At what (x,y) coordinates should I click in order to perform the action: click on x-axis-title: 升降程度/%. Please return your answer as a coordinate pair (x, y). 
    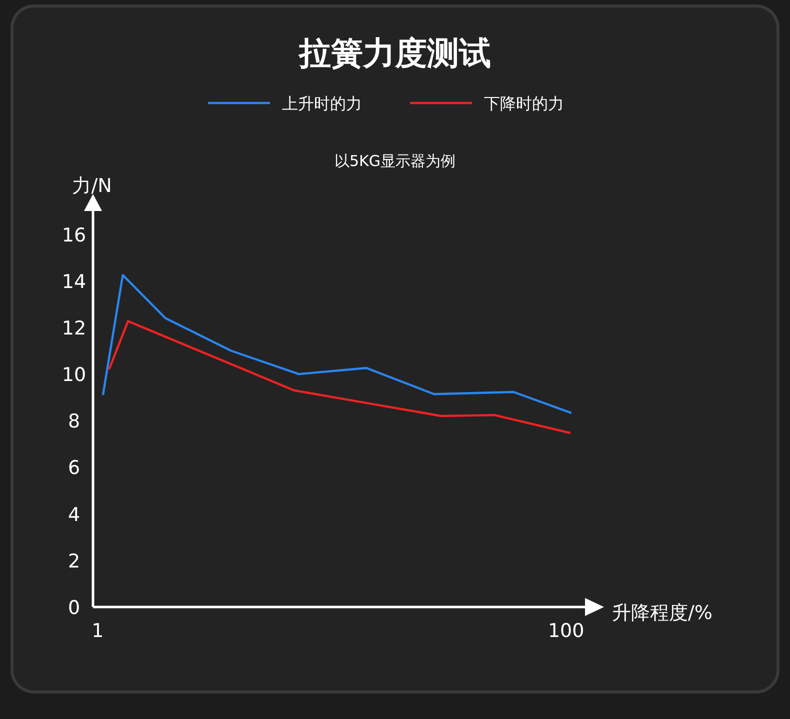
    Looking at the image, I should click on (662, 613).